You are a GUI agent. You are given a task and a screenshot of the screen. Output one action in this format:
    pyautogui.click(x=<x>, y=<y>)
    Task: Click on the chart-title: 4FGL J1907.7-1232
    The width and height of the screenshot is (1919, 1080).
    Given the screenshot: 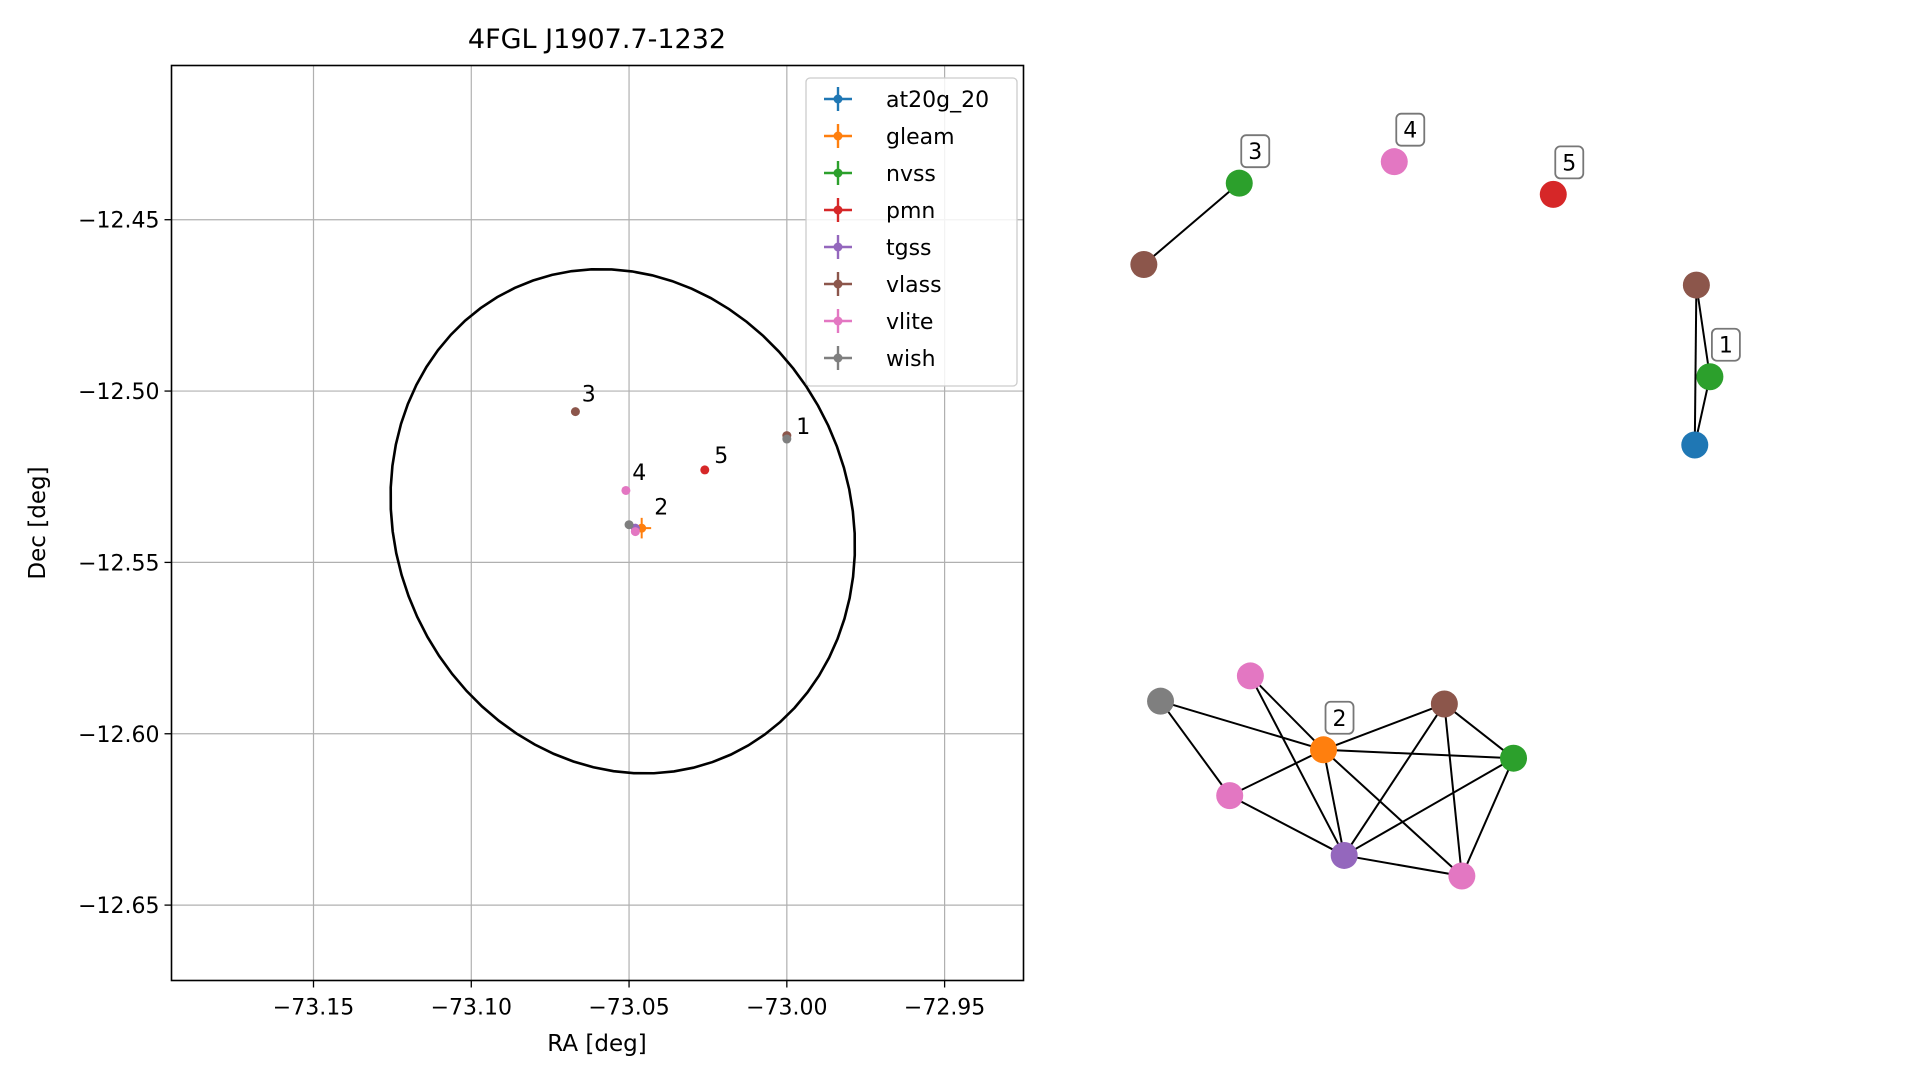 What is the action you would take?
    pyautogui.click(x=597, y=39)
    